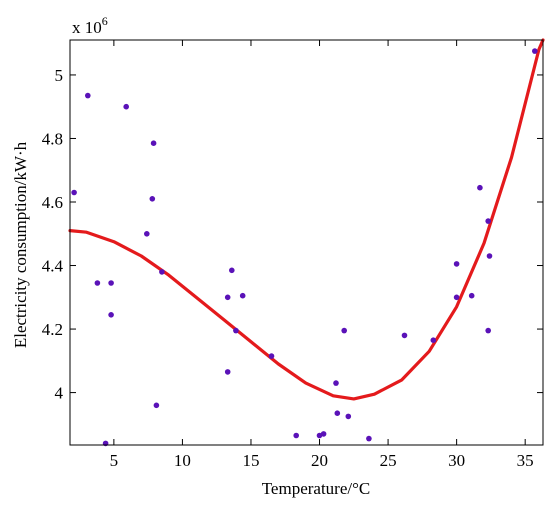 This screenshot has width=550, height=506. I want to click on x-axis-label: Temperature/°C, so click(316, 488).